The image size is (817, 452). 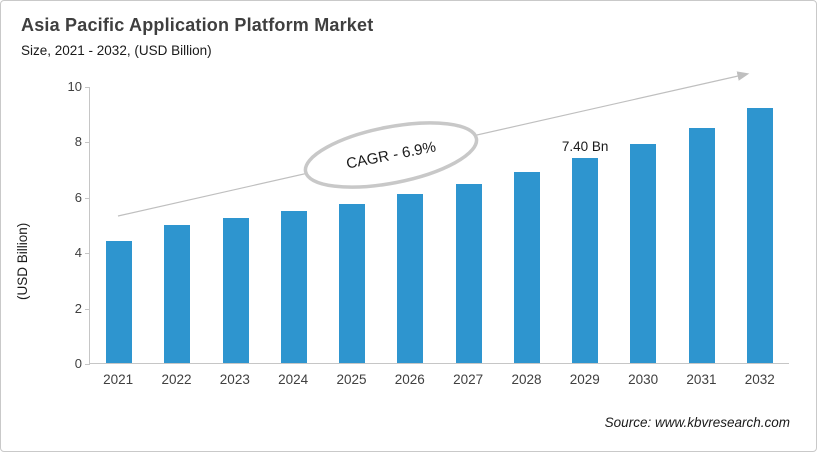 I want to click on bar-column-2026, so click(x=410, y=225).